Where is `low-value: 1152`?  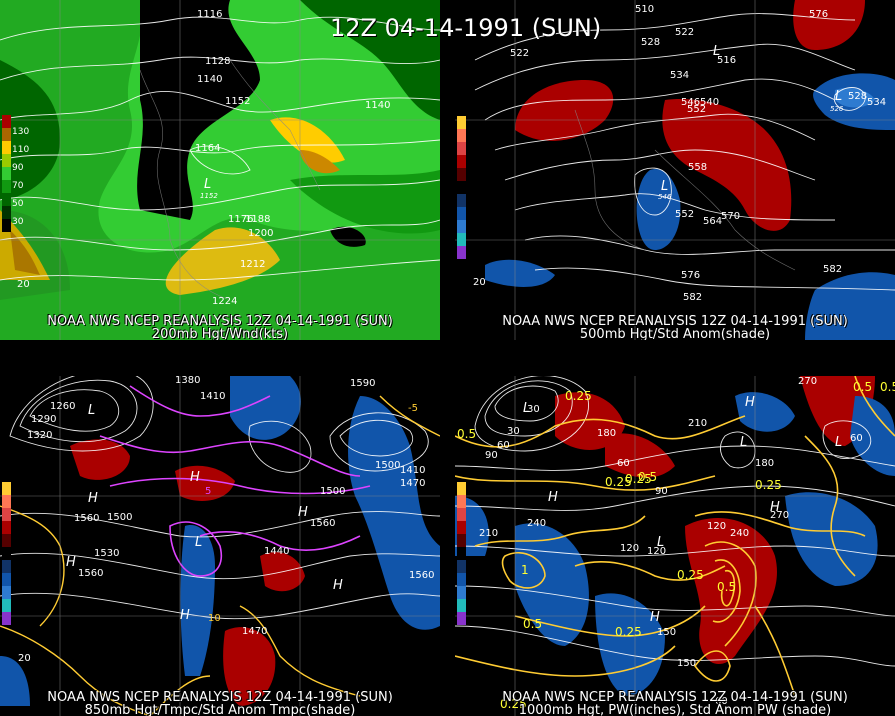
low-value: 1152 is located at coordinates (209, 196).